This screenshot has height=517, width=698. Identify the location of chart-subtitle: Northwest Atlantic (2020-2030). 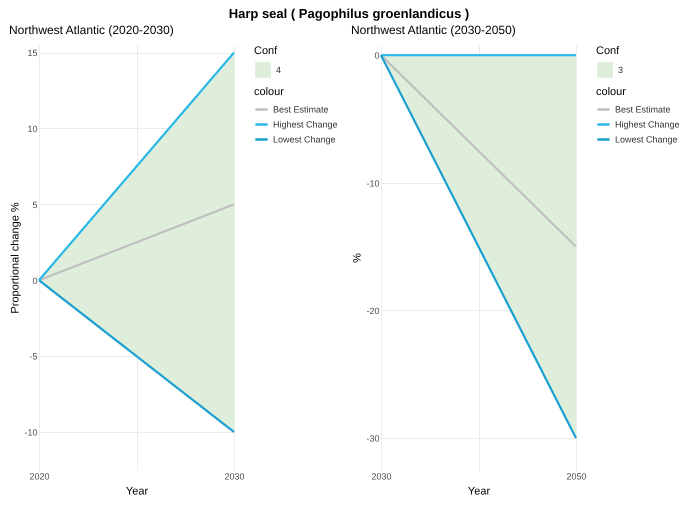
(91, 30).